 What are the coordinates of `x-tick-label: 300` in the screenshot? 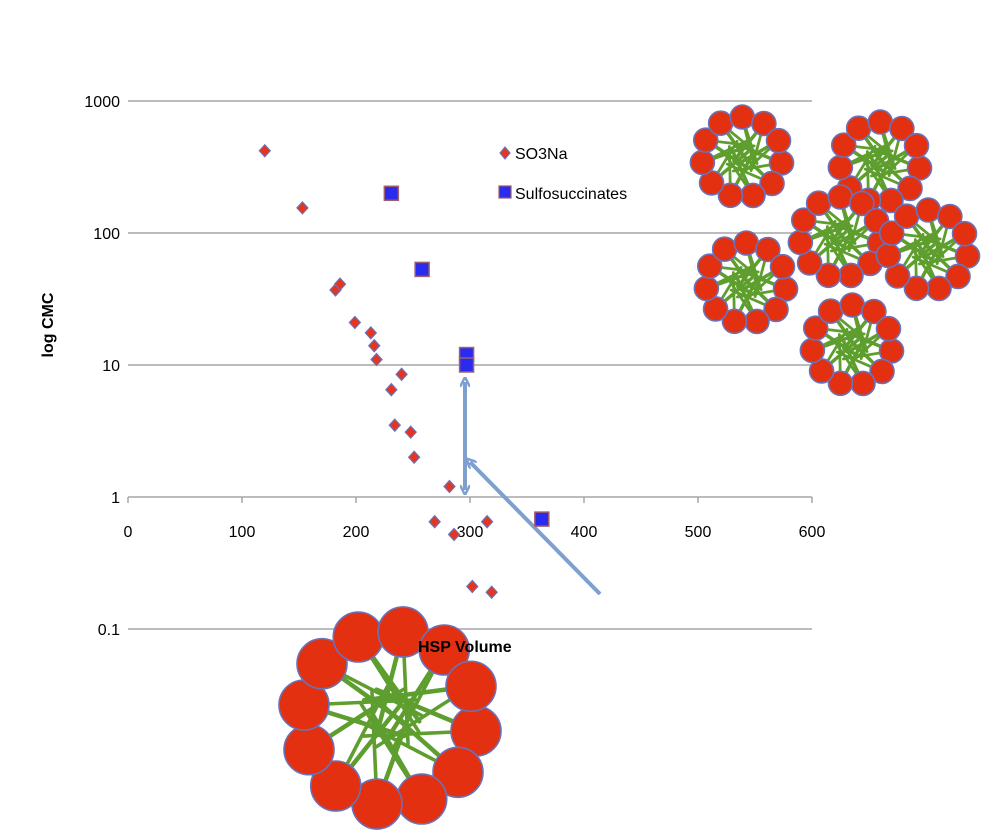 It's located at (470, 532).